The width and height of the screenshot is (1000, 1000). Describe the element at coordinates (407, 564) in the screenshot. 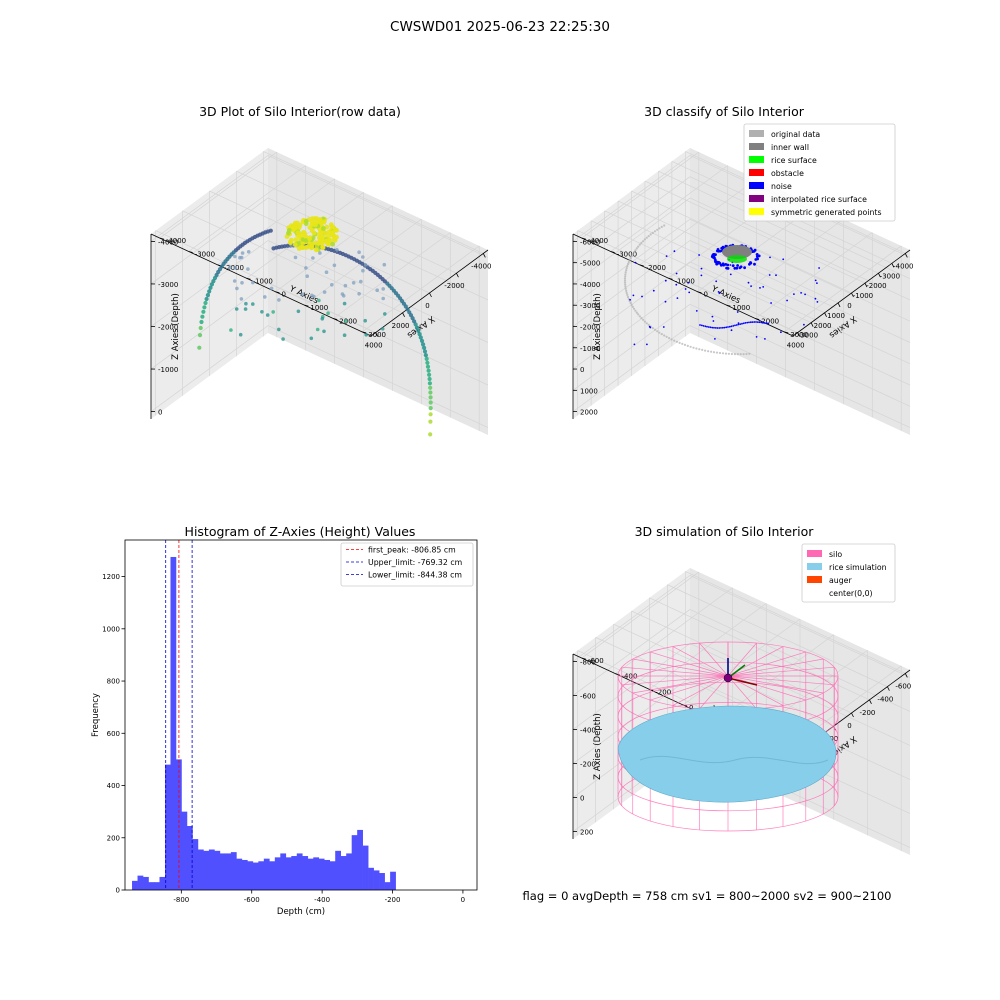

I see `hist-legend-box` at that location.